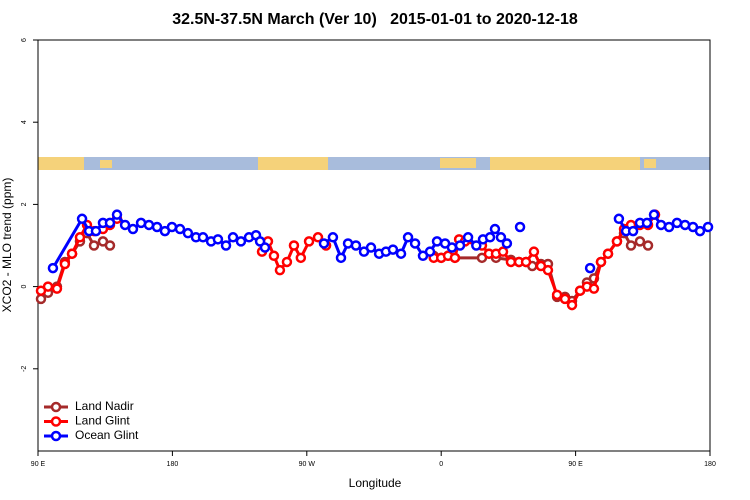  Describe the element at coordinates (441, 464) in the screenshot. I see `x-tick-label: 0` at that location.